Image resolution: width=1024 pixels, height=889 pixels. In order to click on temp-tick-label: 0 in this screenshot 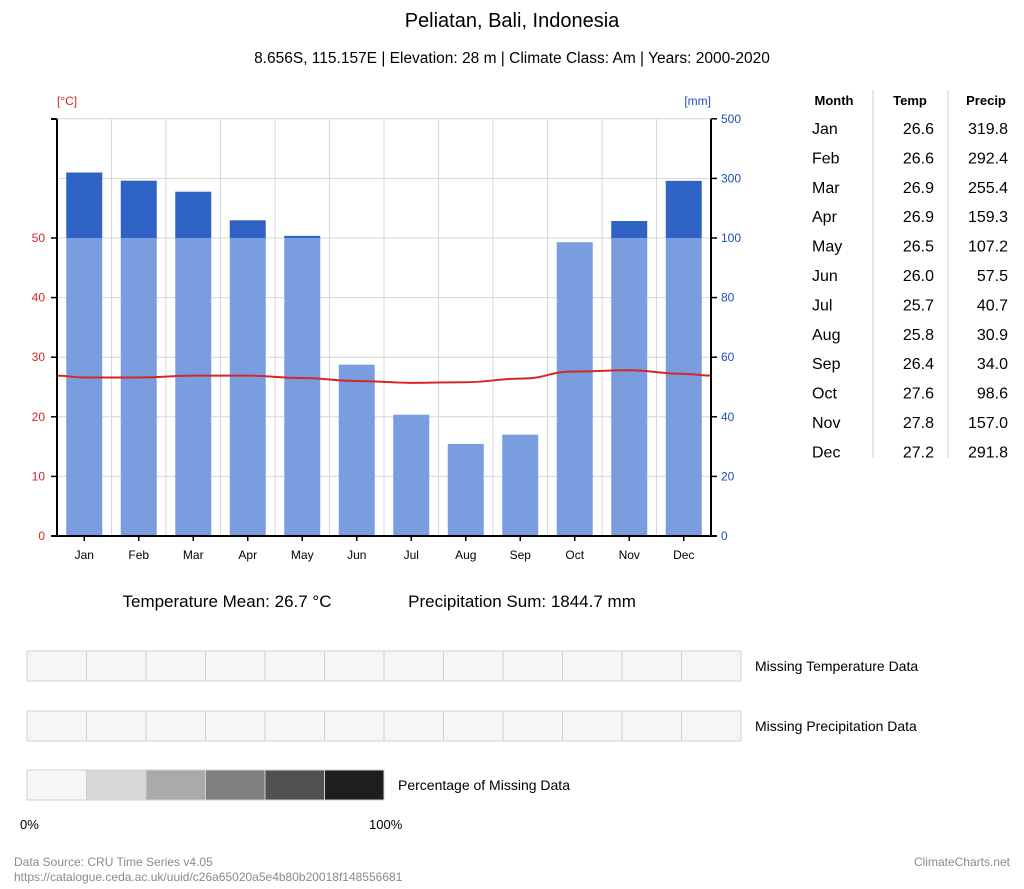, I will do `click(41, 536)`.